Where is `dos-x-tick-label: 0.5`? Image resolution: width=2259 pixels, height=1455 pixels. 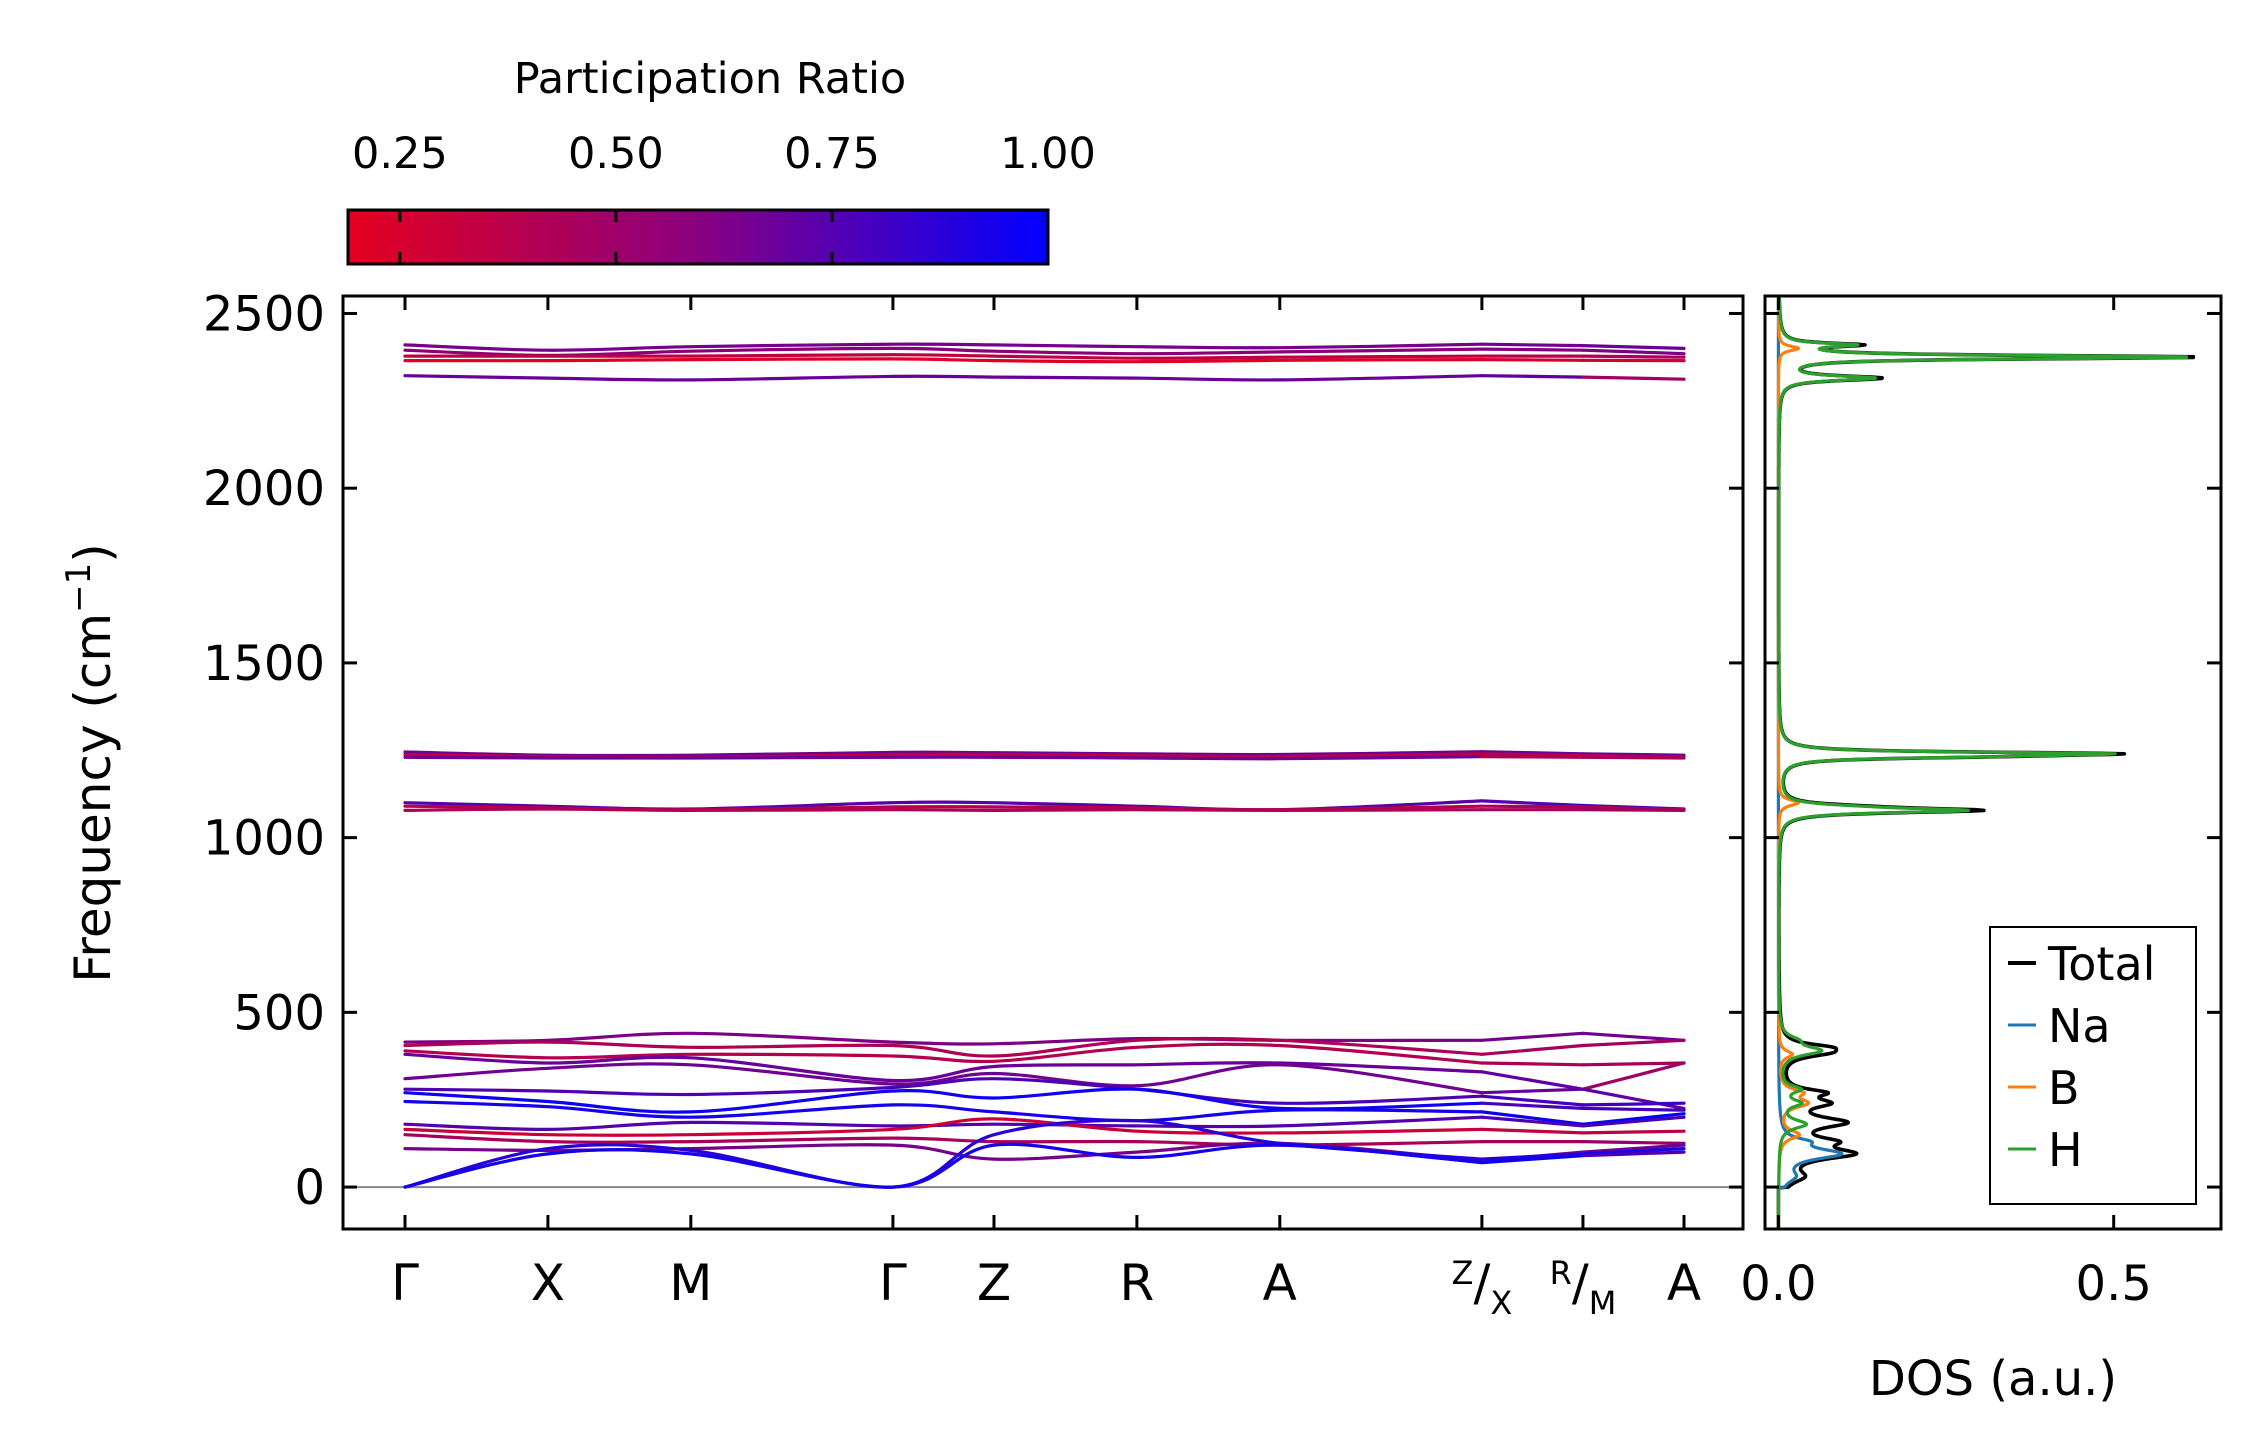
dos-x-tick-label: 0.5 is located at coordinates (2114, 1284).